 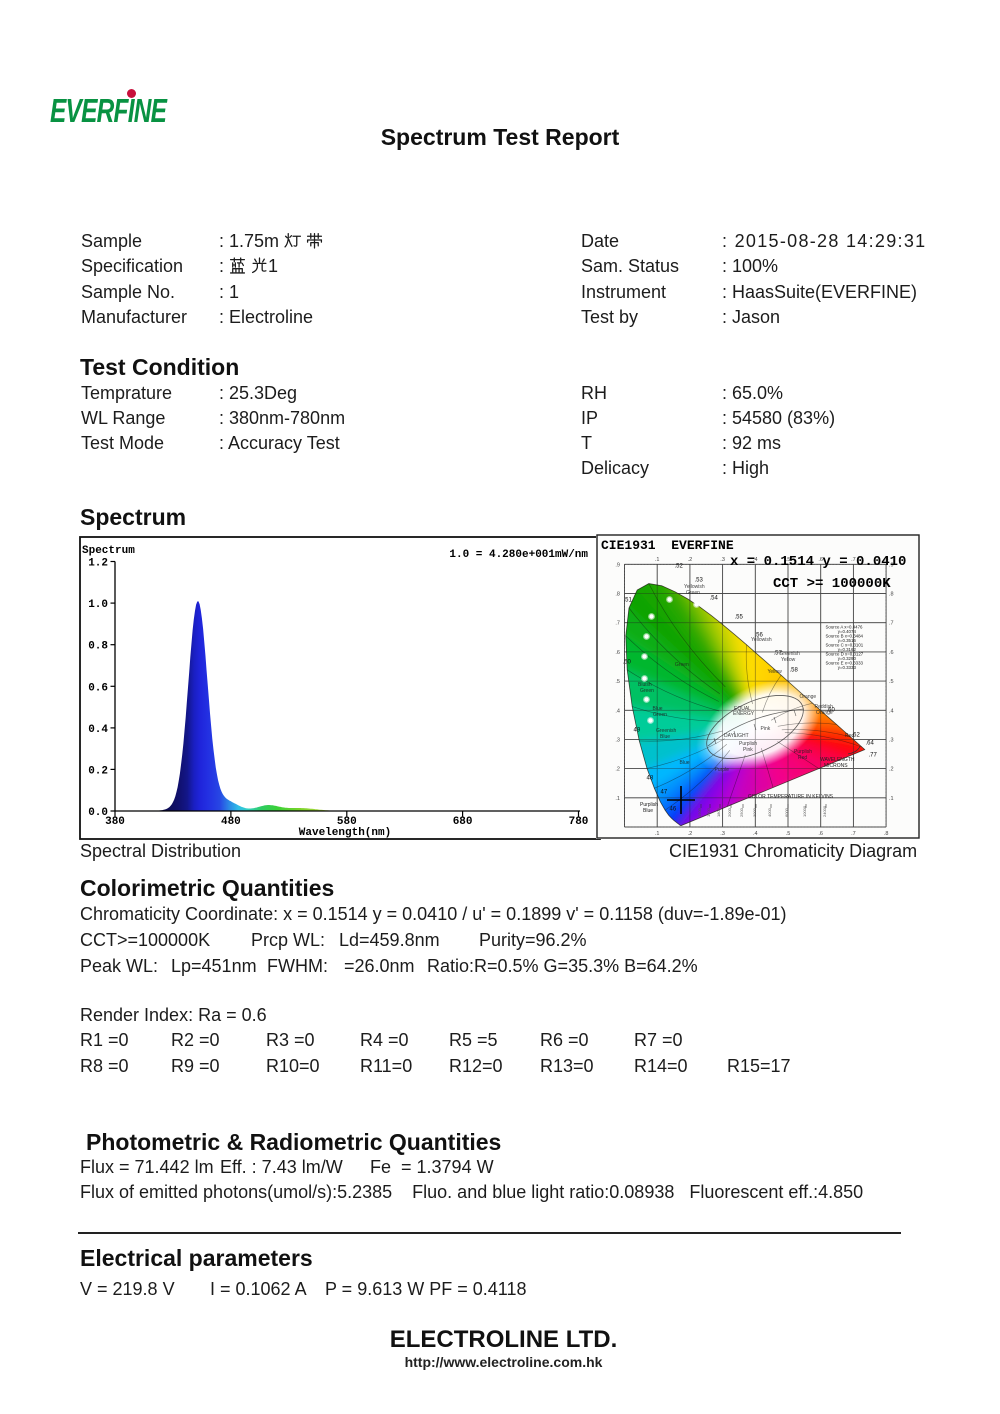 What do you see at coordinates (98, 605) in the screenshot?
I see `svg-text: 1.0` at bounding box center [98, 605].